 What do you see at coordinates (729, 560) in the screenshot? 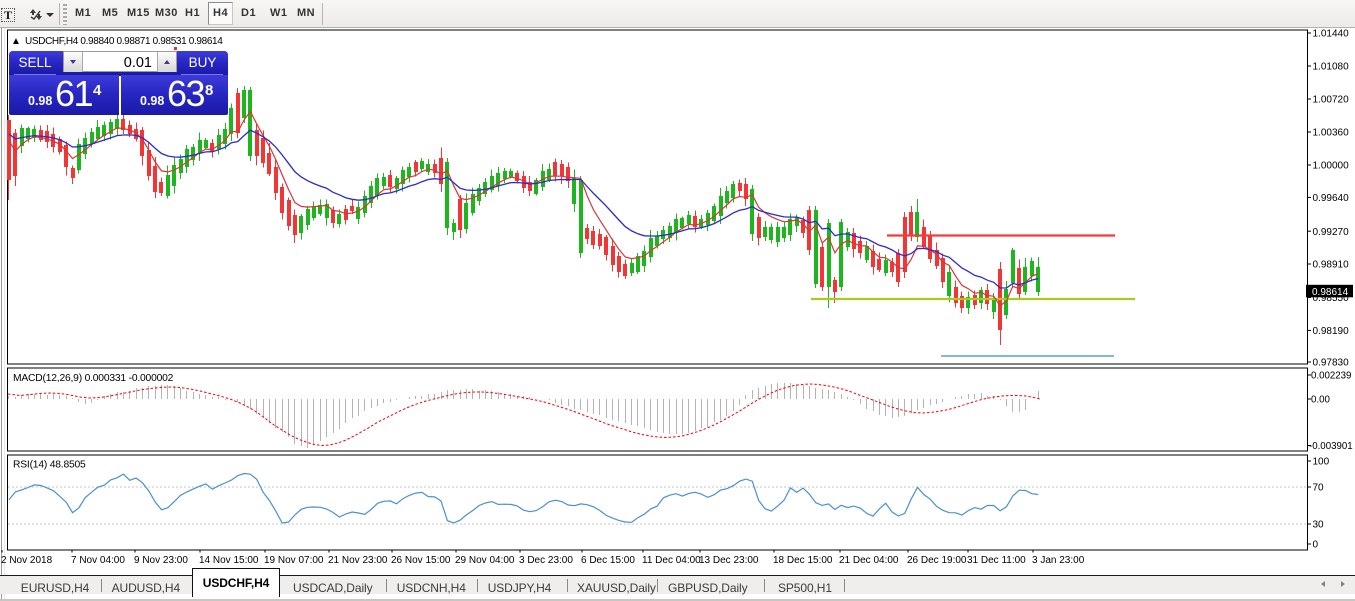
I see `svg-text: 13 Dec 23:00` at bounding box center [729, 560].